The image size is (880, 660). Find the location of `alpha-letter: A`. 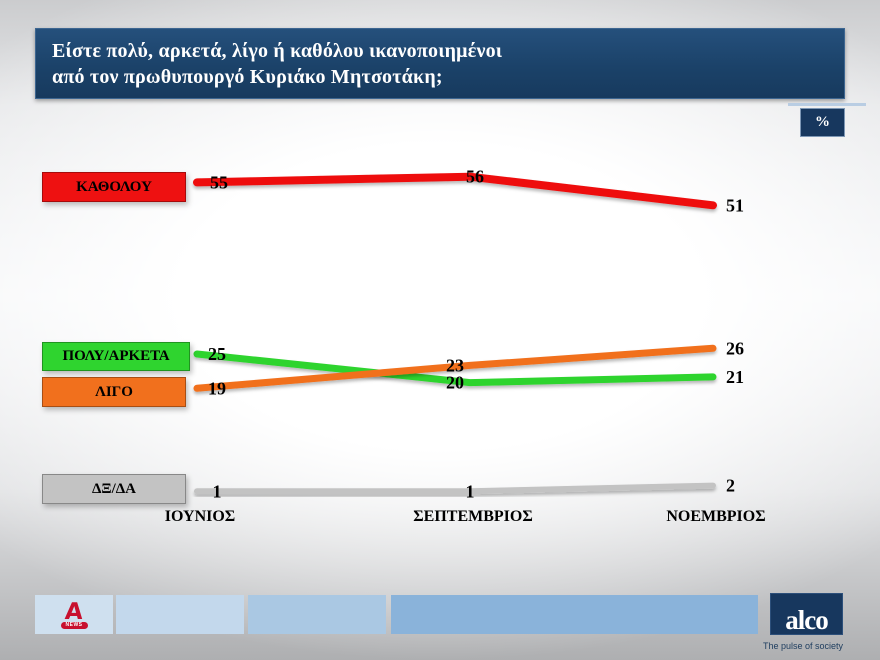

alpha-letter: A is located at coordinates (74, 611).